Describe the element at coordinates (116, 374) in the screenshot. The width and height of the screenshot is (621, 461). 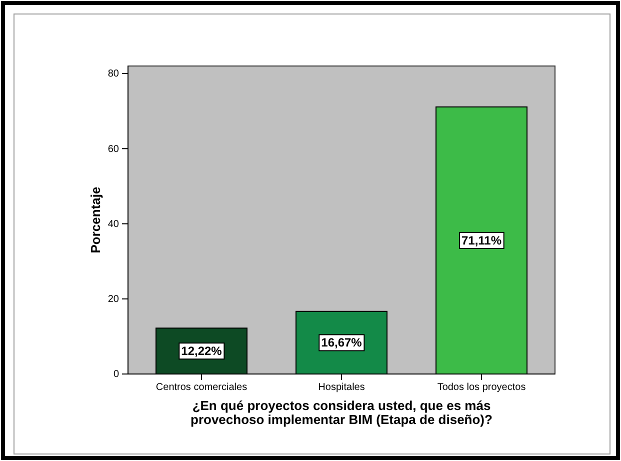
I see `y-tick-label: 0` at that location.